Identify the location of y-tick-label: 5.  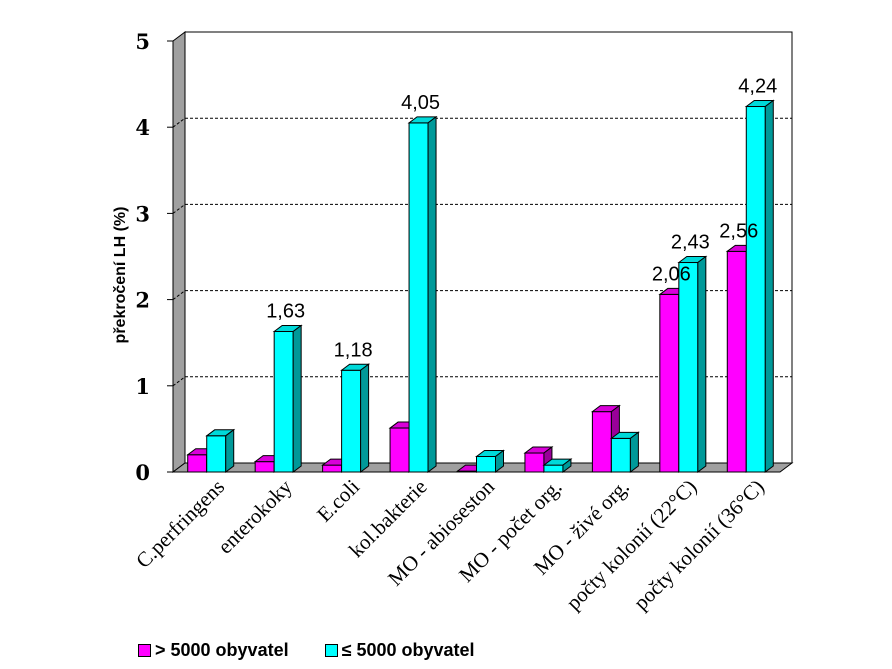
(142, 41).